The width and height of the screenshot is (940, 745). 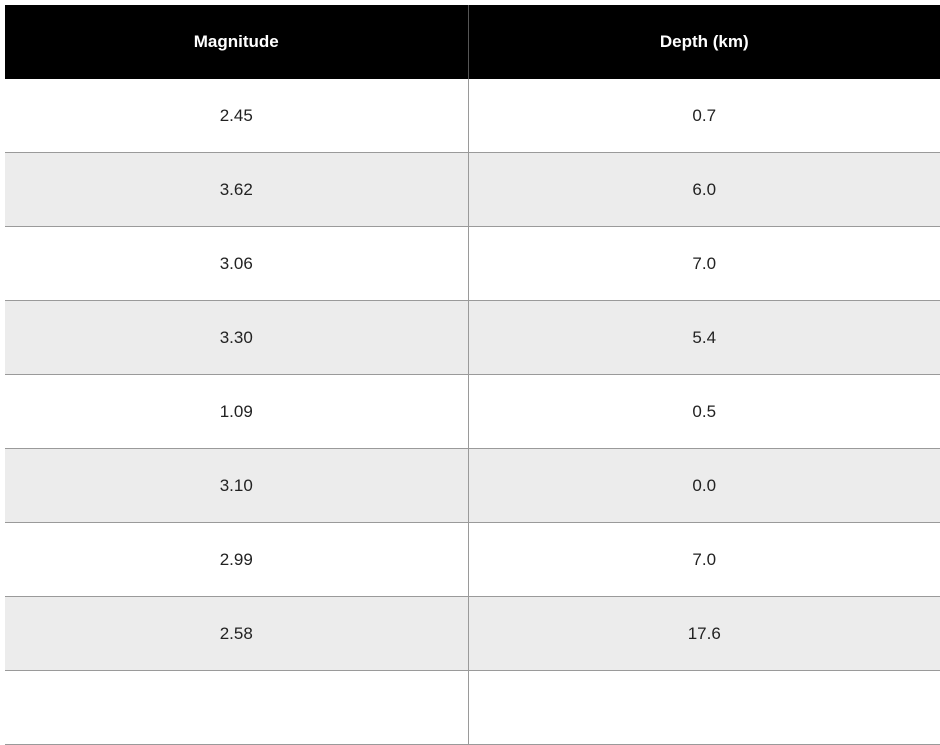 I want to click on table-row: 1.09 0.5, so click(x=472, y=411).